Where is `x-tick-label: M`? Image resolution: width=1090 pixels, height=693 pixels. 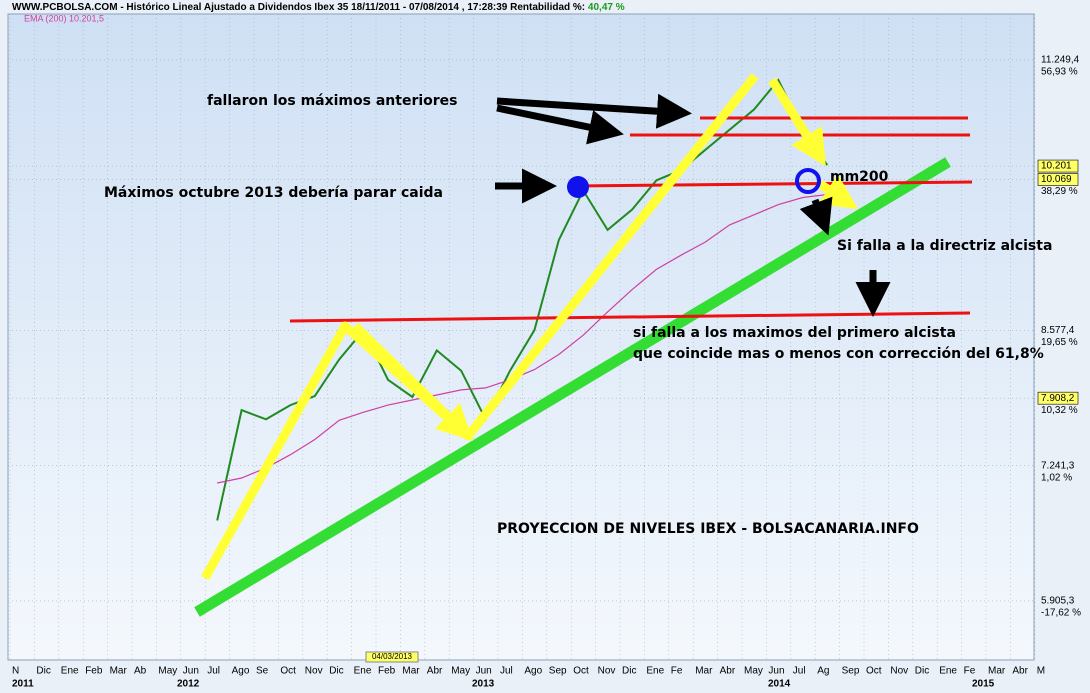 x-tick-label: M is located at coordinates (1041, 671).